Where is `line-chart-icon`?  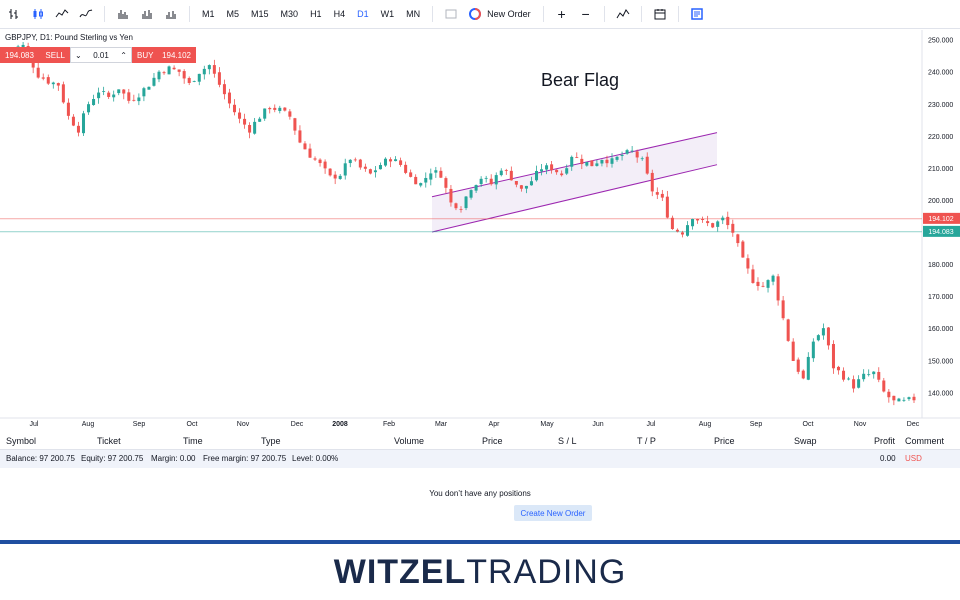
line-chart-icon is located at coordinates (86, 14).